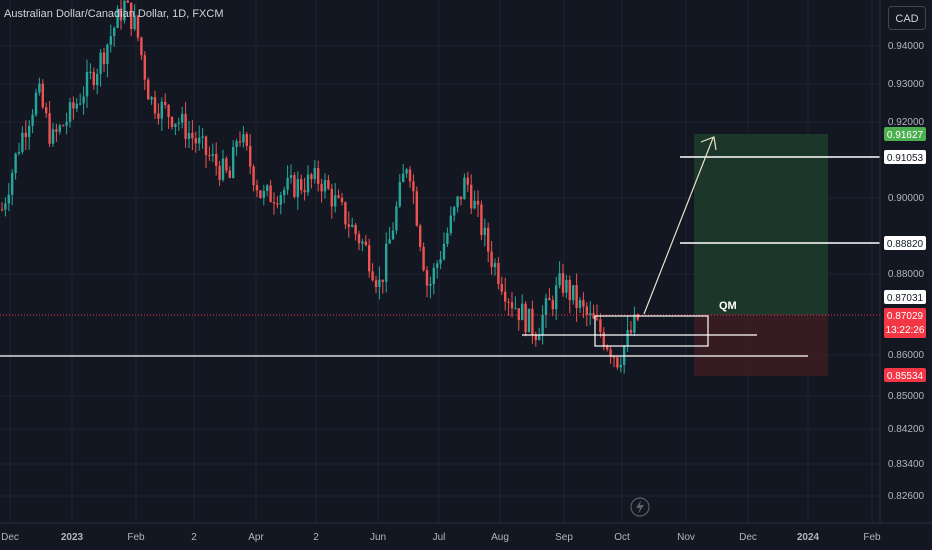  I want to click on stop-price-box, so click(905, 375).